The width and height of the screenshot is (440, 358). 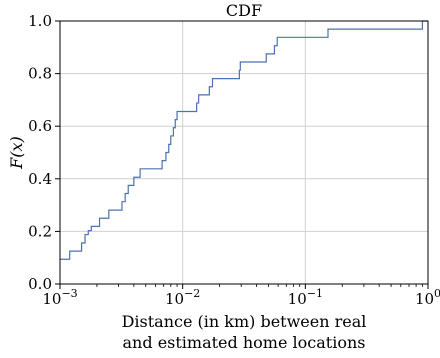 What do you see at coordinates (40, 231) in the screenshot?
I see `y-tick-label: 0.2` at bounding box center [40, 231].